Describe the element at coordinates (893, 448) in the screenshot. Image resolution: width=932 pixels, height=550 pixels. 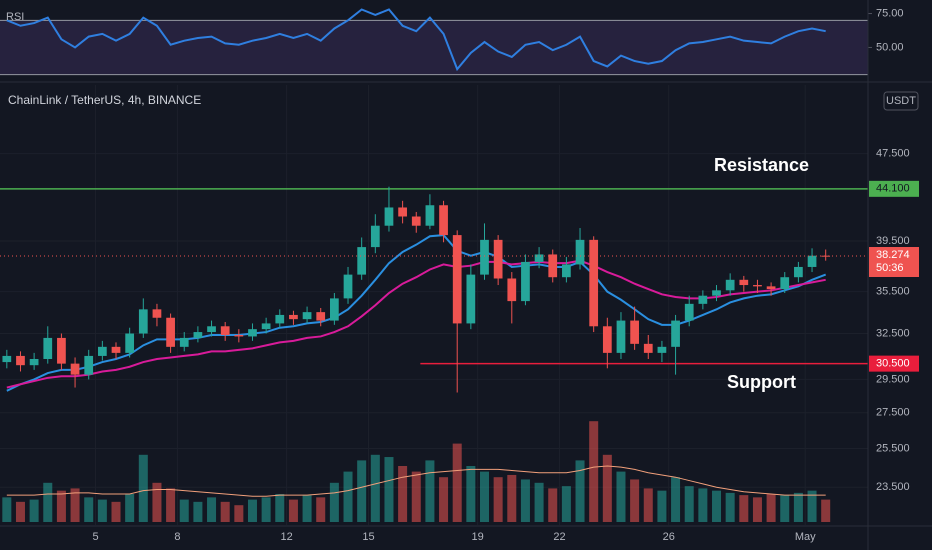
I see `y-tick-label: 25.500` at that location.